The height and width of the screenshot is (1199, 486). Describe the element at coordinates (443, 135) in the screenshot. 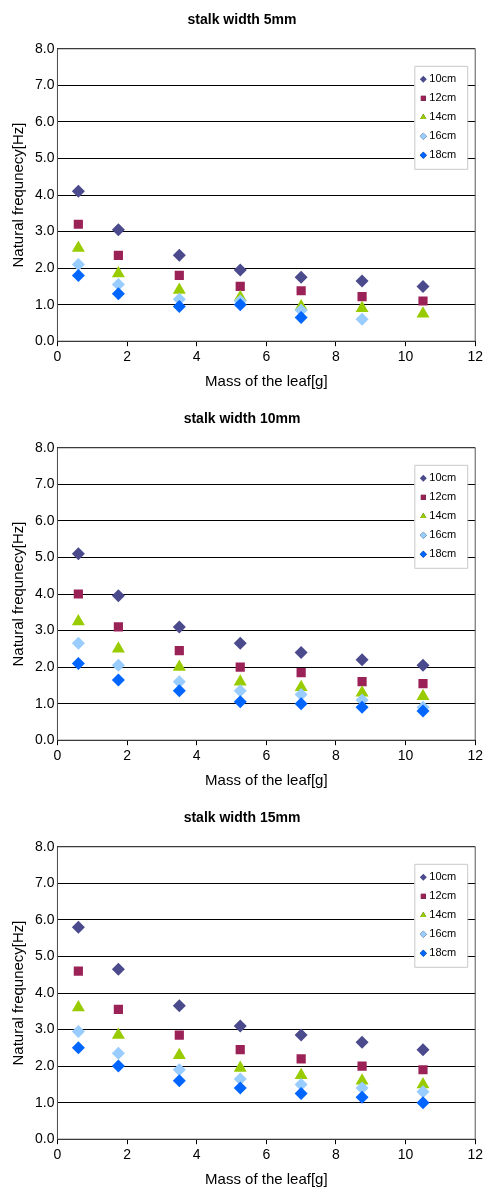

I see `legend-label: 16cm` at that location.